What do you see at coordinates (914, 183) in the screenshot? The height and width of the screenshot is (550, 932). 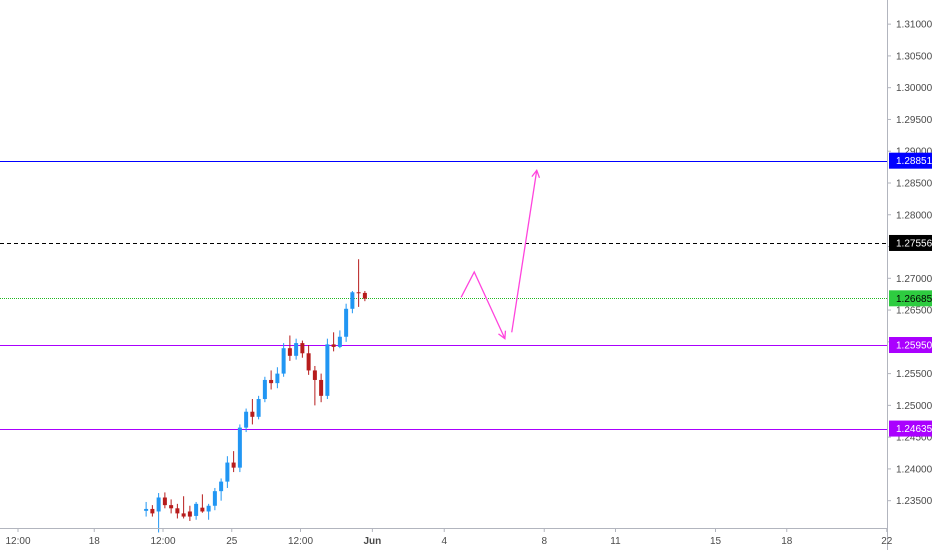 I see `price-tick-label: 1.28500` at bounding box center [914, 183].